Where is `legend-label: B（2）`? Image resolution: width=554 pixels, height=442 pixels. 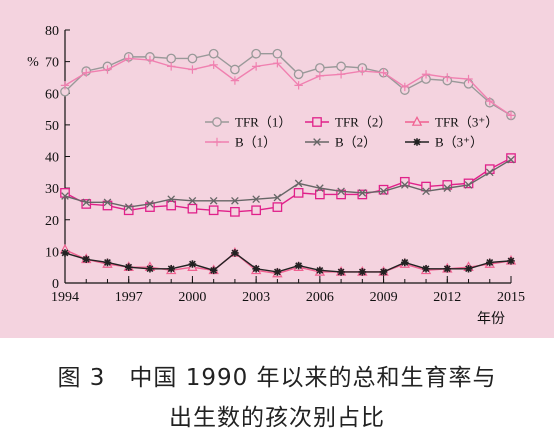 legend-label: B（2） is located at coordinates (355, 142).